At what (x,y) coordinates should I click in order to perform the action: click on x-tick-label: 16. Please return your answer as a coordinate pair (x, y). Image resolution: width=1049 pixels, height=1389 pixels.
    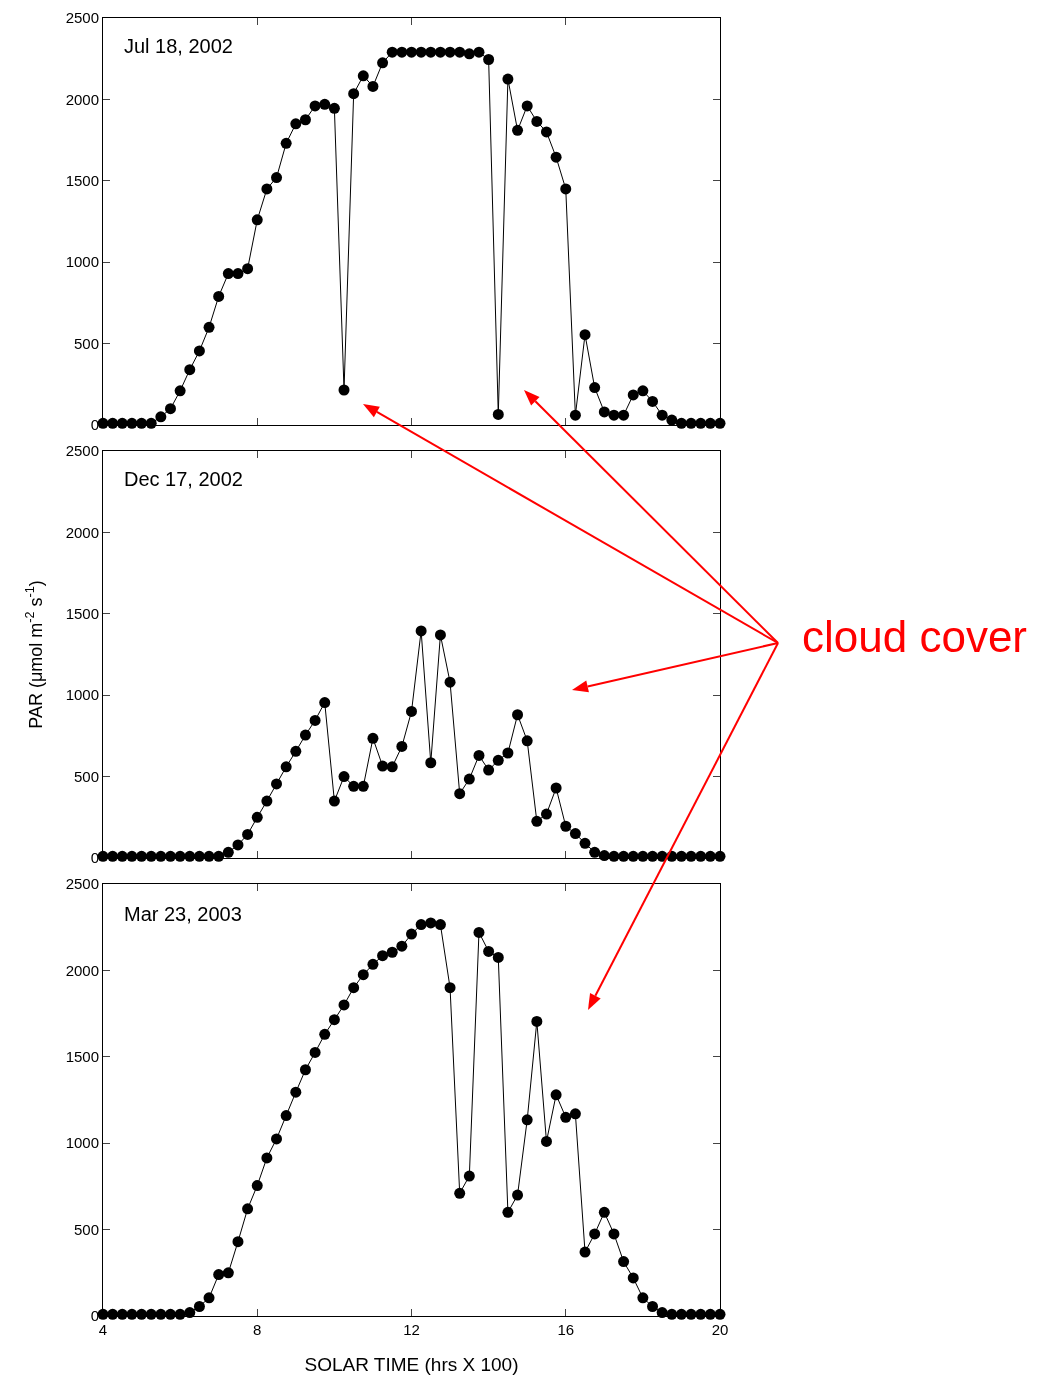
    Looking at the image, I should click on (566, 1329).